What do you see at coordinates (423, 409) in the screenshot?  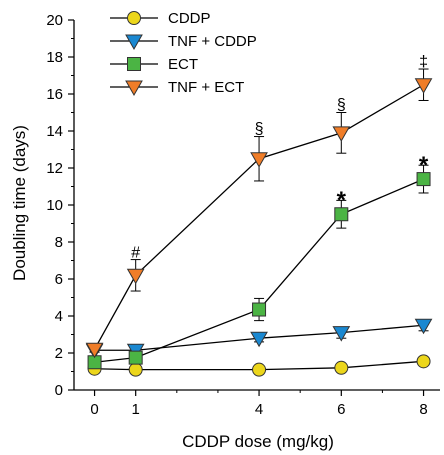 I see `x-tick-label: 8` at bounding box center [423, 409].